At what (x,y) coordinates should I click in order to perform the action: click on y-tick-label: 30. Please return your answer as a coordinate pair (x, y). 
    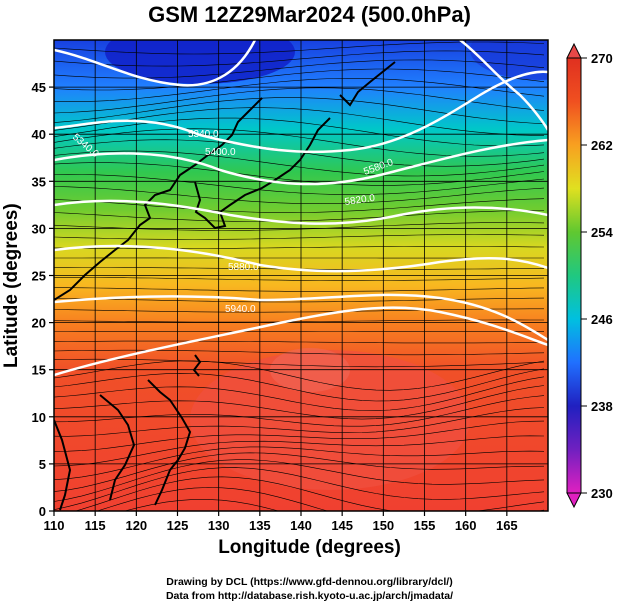
    Looking at the image, I should click on (39, 228).